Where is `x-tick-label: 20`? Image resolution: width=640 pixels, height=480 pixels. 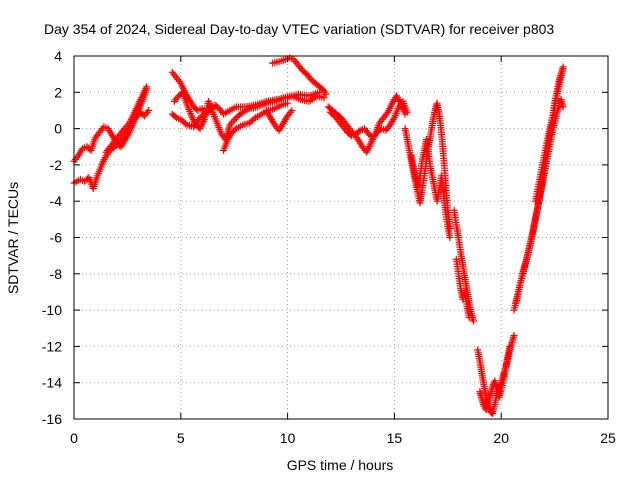 x-tick-label: 20 is located at coordinates (501, 438).